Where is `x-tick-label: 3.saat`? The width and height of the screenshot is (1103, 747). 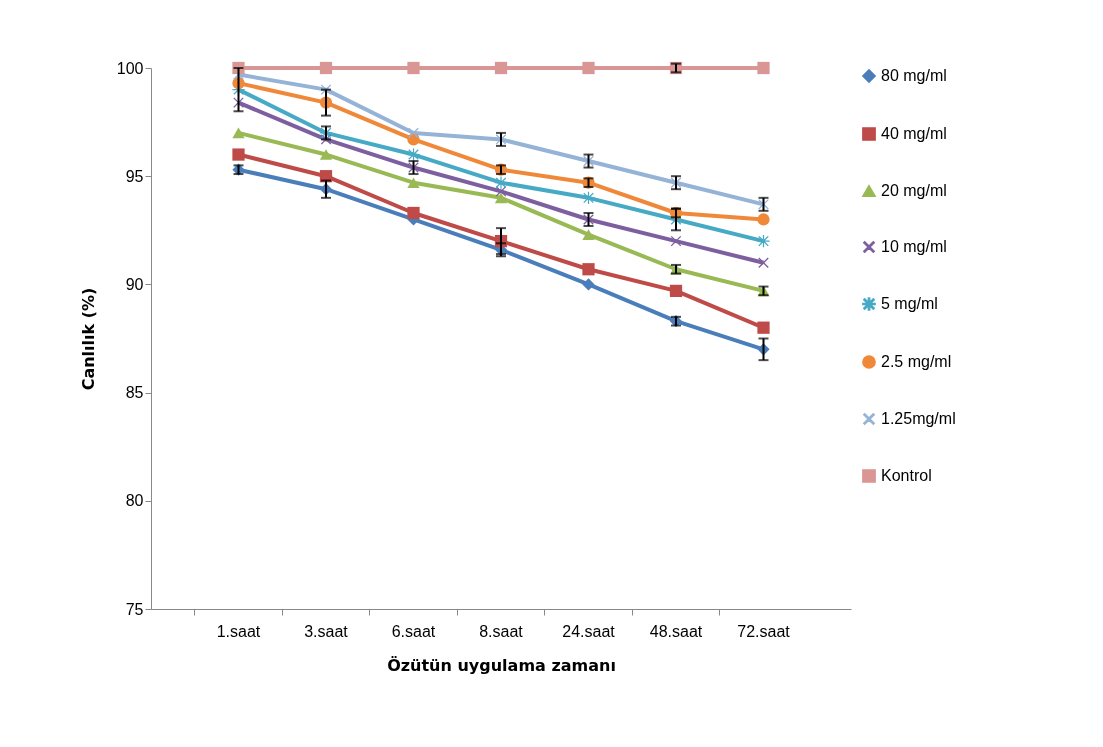 x-tick-label: 3.saat is located at coordinates (326, 631).